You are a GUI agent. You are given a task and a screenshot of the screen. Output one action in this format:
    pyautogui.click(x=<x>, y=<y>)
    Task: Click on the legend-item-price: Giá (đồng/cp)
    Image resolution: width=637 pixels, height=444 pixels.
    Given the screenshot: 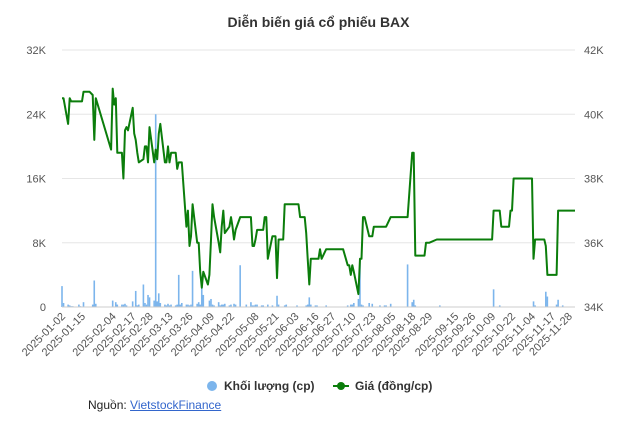 What is the action you would take?
    pyautogui.click(x=382, y=386)
    